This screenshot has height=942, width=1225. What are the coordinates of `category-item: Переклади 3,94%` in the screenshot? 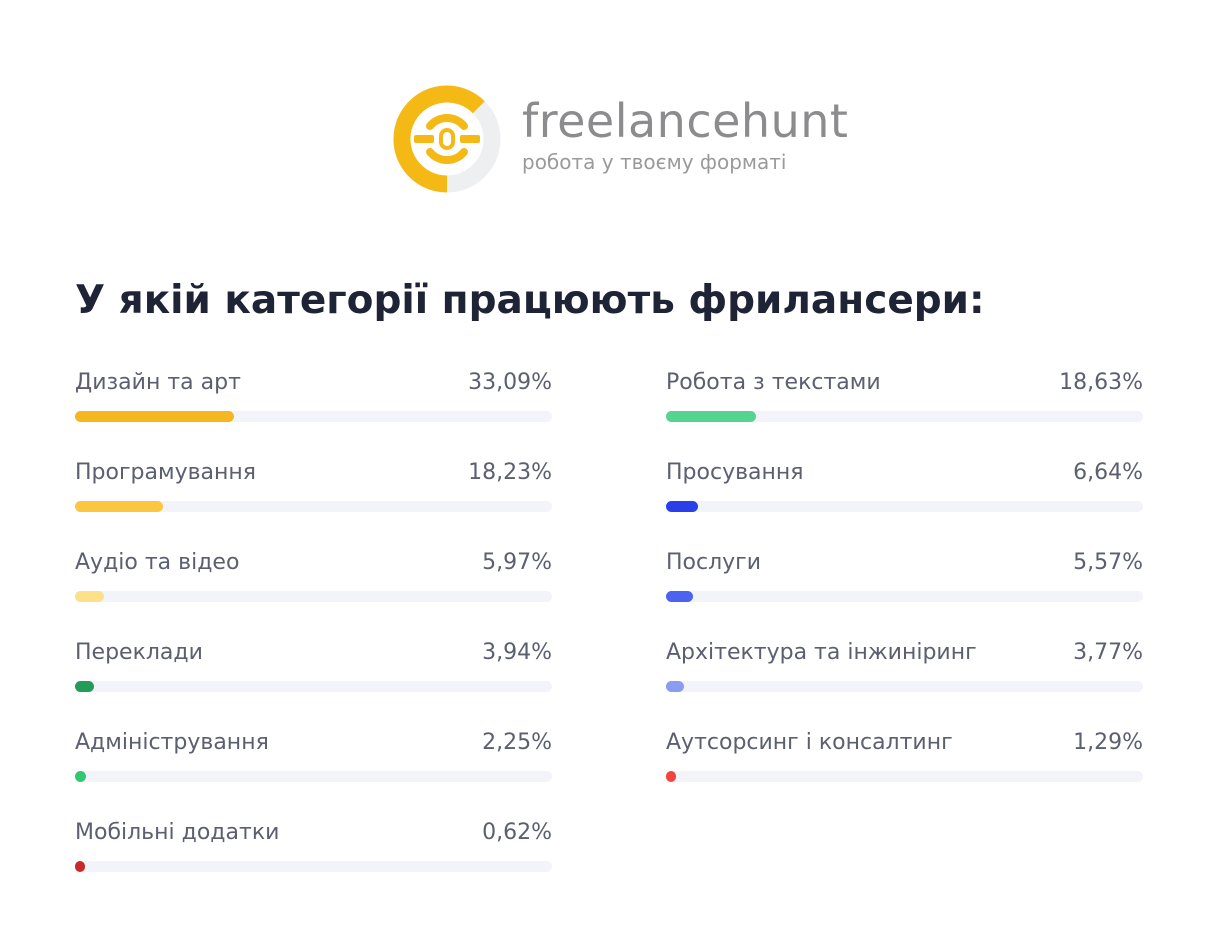 It's located at (313, 685).